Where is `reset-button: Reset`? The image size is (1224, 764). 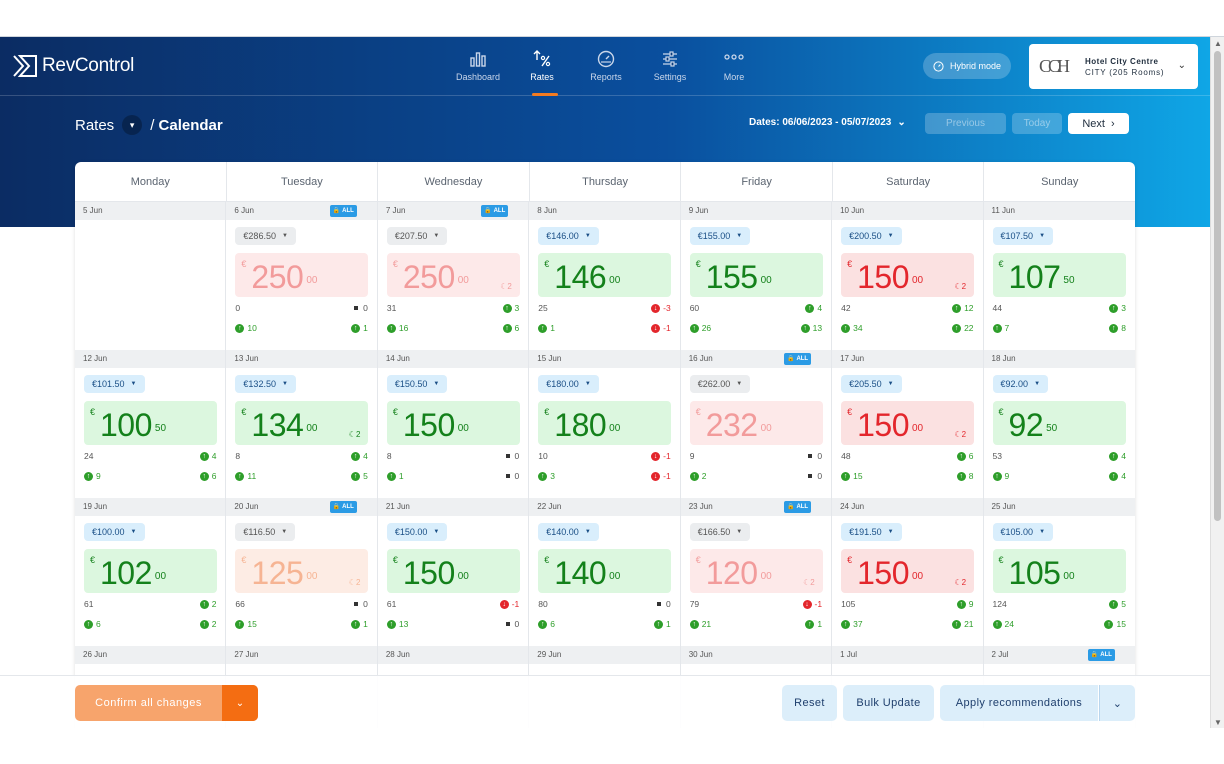
reset-button: Reset is located at coordinates (809, 703).